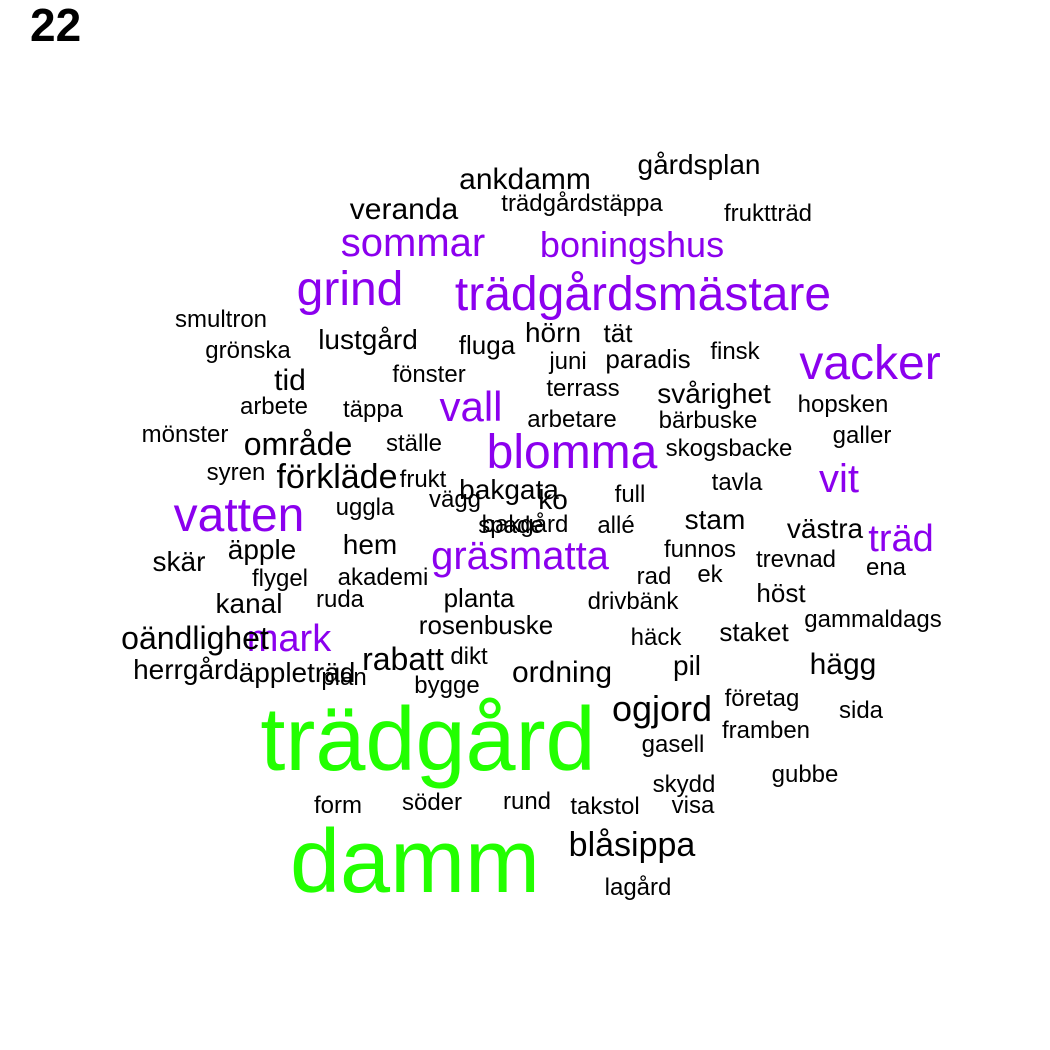  Describe the element at coordinates (839, 479) in the screenshot. I see `cloud-word-vit: vit` at that location.